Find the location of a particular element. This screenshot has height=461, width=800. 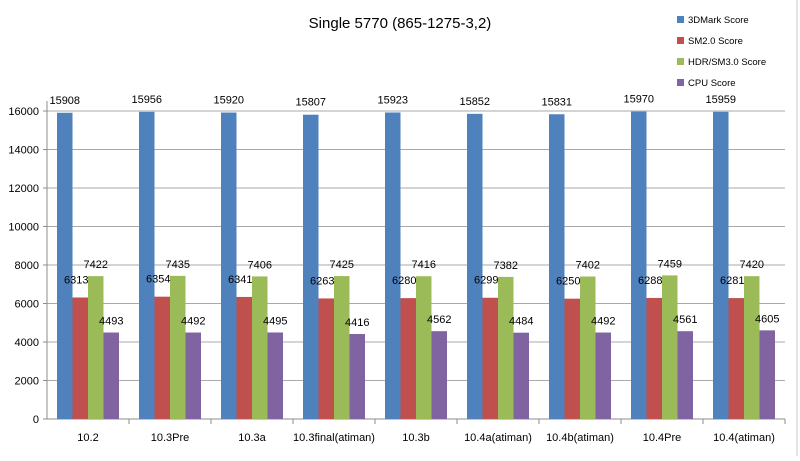

x-tick-label: 10.4Pre is located at coordinates (662, 438).